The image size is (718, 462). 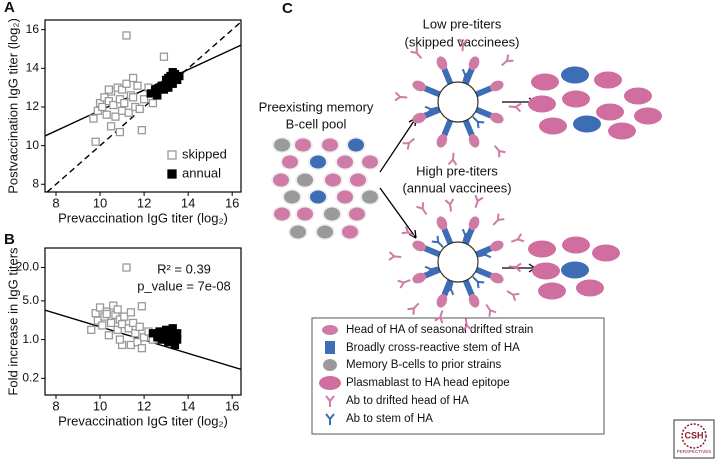 I want to click on legend-label: skipped, so click(x=204, y=153).